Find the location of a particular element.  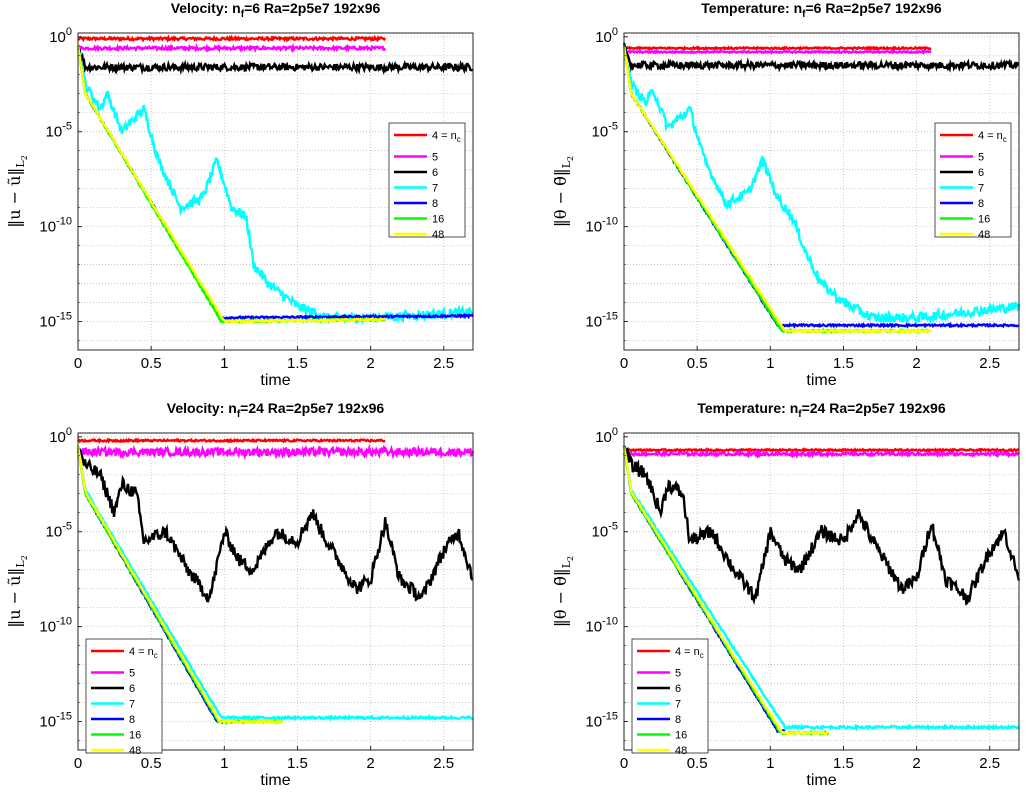

y-axis-label: ‖u − ũ‖L2 is located at coordinates (17, 591).